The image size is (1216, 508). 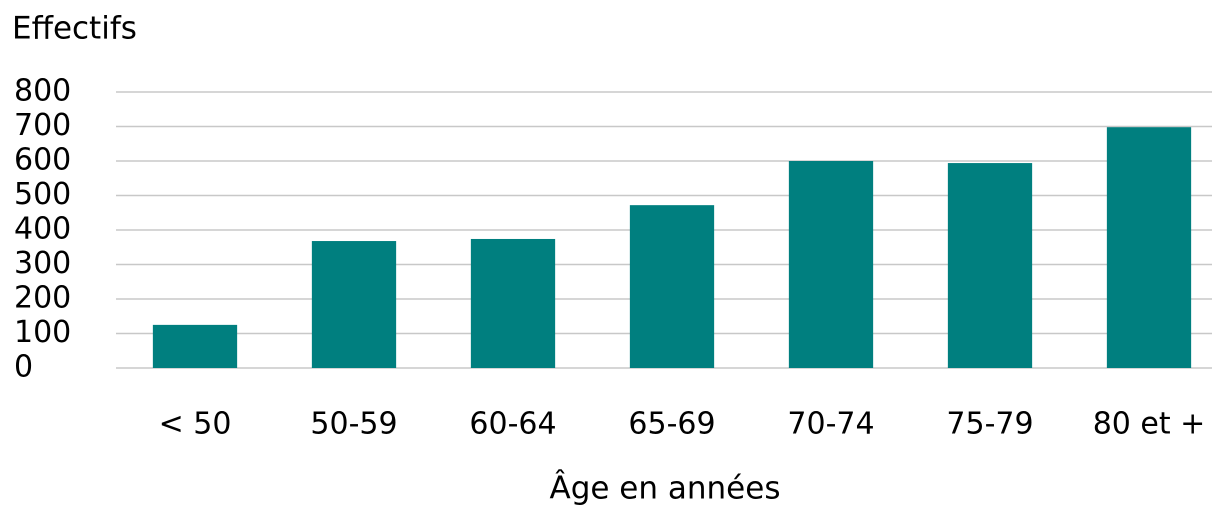 What do you see at coordinates (830, 424) in the screenshot?
I see `x-tick-label: 70-74` at bounding box center [830, 424].